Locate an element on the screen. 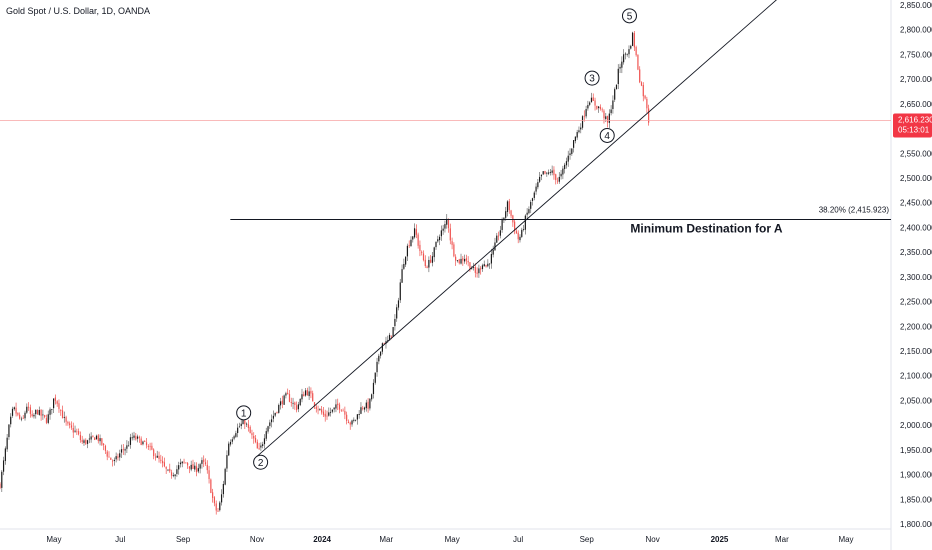 Image resolution: width=932 pixels, height=550 pixels. x-tick-label: Nov is located at coordinates (257, 539).